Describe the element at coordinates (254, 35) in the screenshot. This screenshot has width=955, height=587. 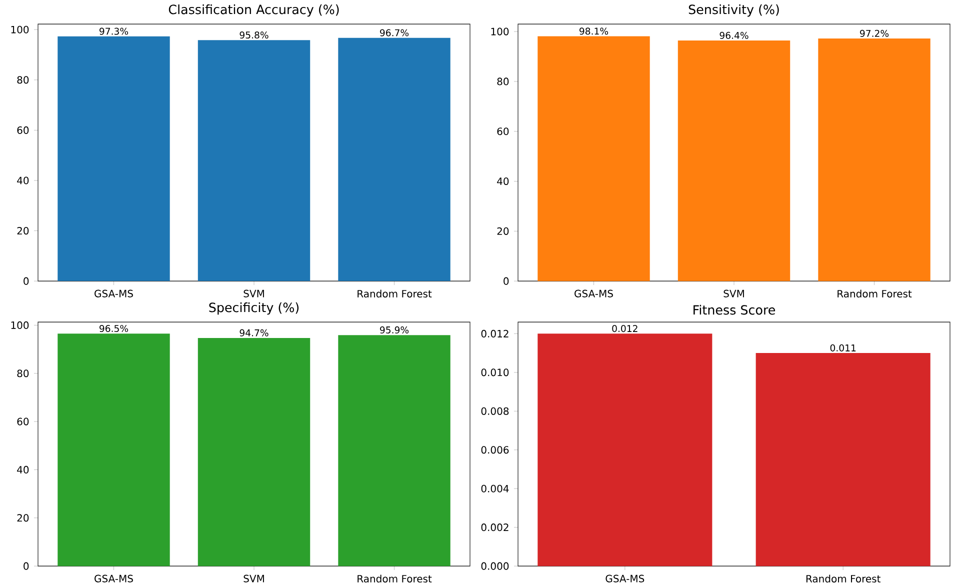
I see `data-label: 95.8%` at that location.